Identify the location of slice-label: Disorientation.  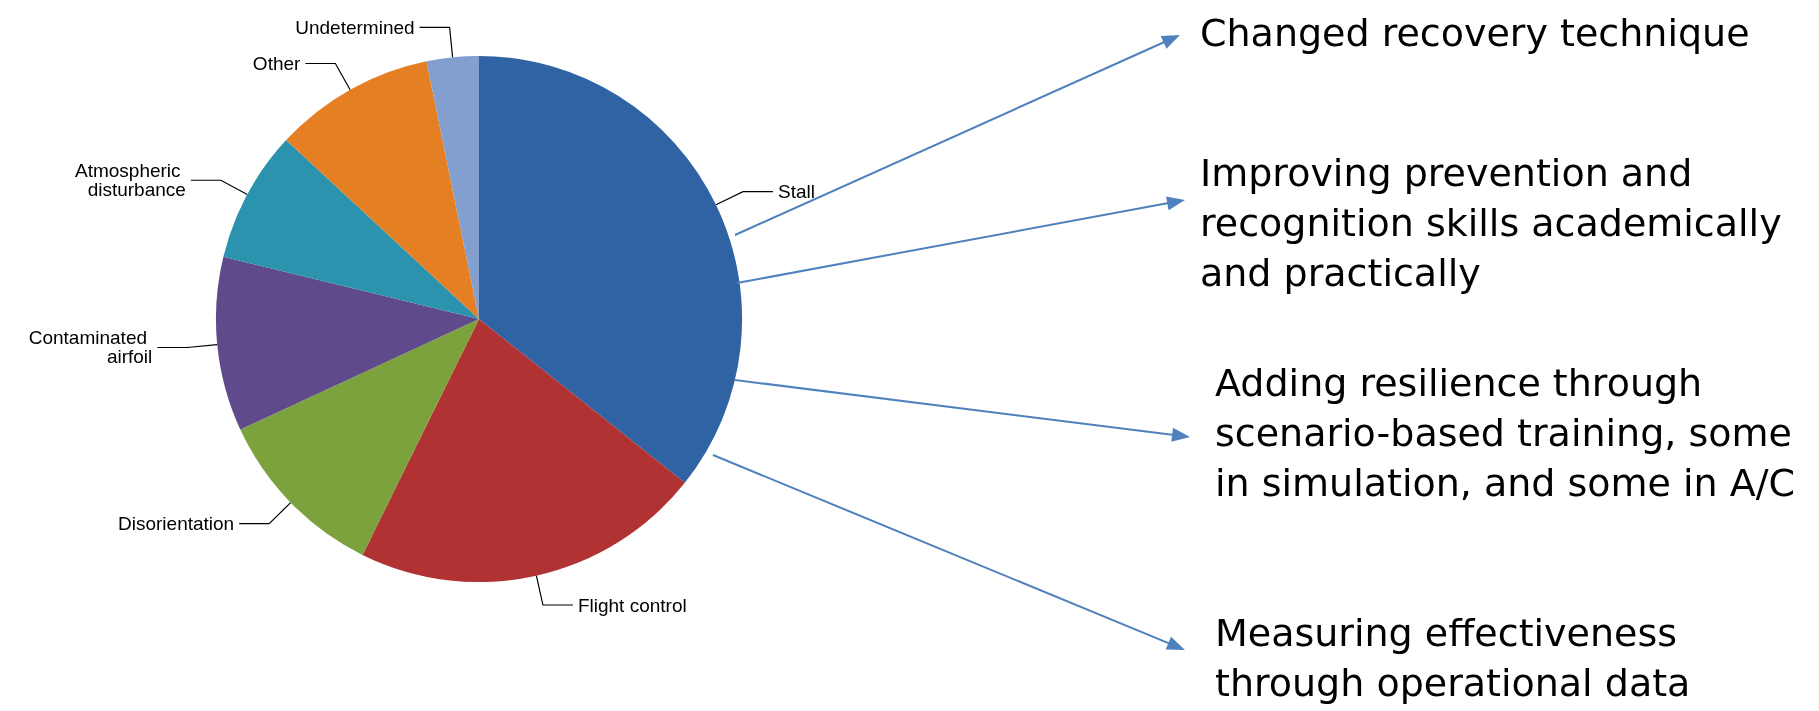
(176, 524).